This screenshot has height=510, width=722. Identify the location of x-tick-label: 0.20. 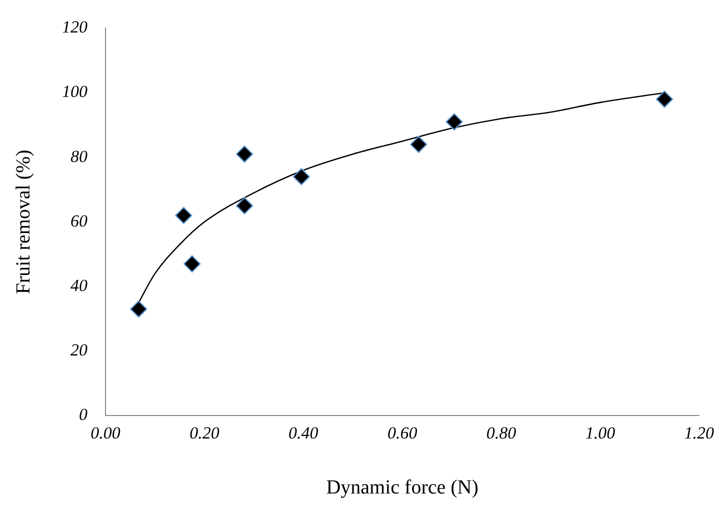
(205, 432).